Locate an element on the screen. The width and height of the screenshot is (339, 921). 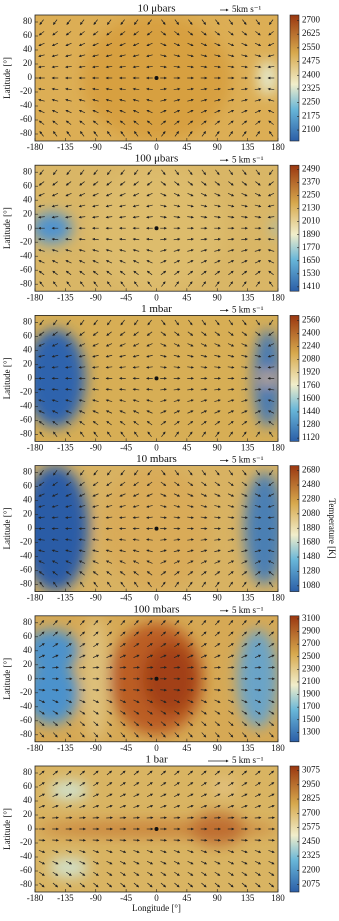
y-tick-label: -80 is located at coordinates (26, 734).